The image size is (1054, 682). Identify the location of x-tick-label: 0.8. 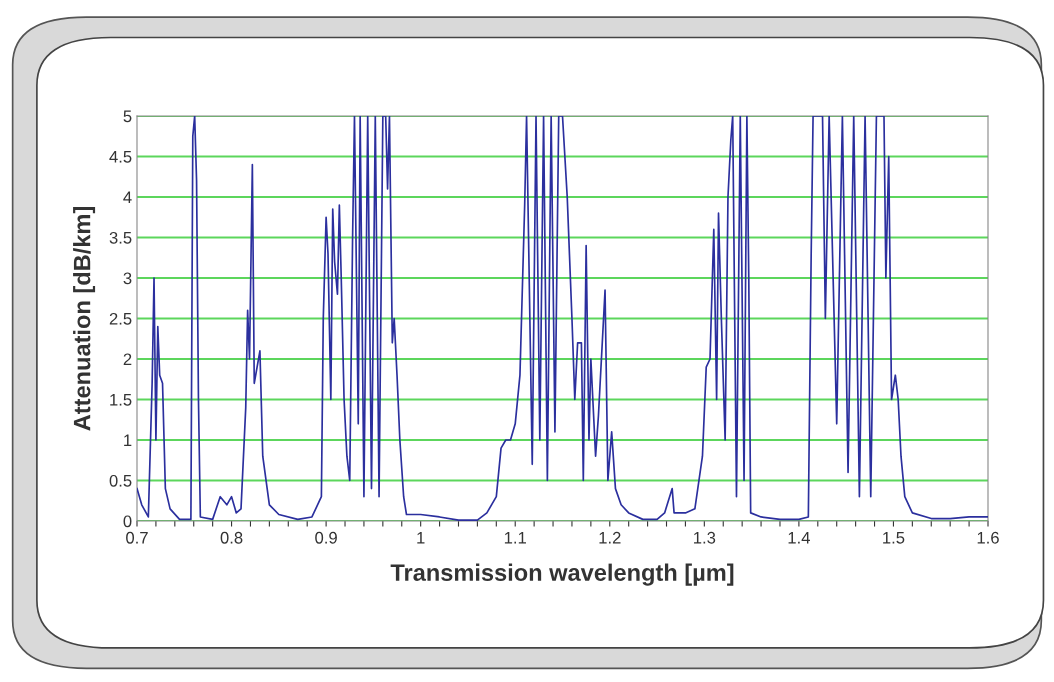
(231, 537).